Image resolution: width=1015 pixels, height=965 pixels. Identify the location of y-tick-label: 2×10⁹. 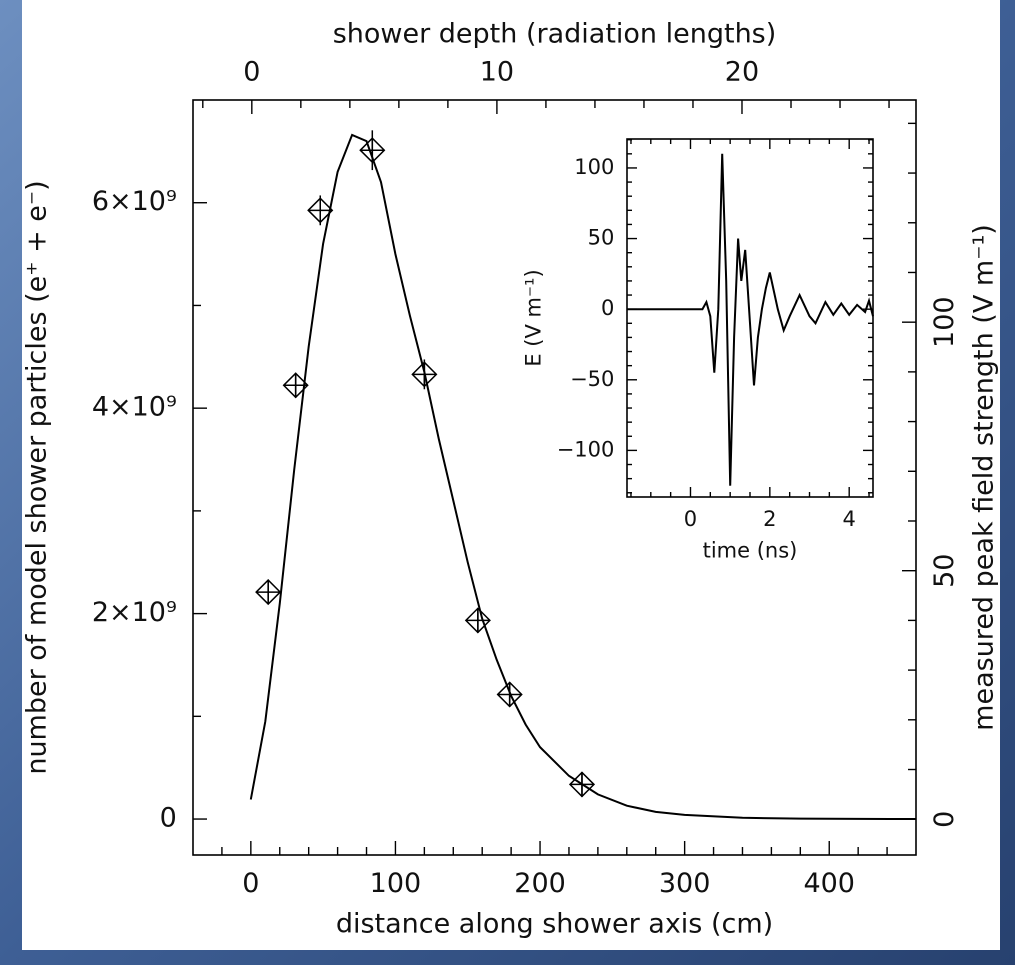
(134, 612).